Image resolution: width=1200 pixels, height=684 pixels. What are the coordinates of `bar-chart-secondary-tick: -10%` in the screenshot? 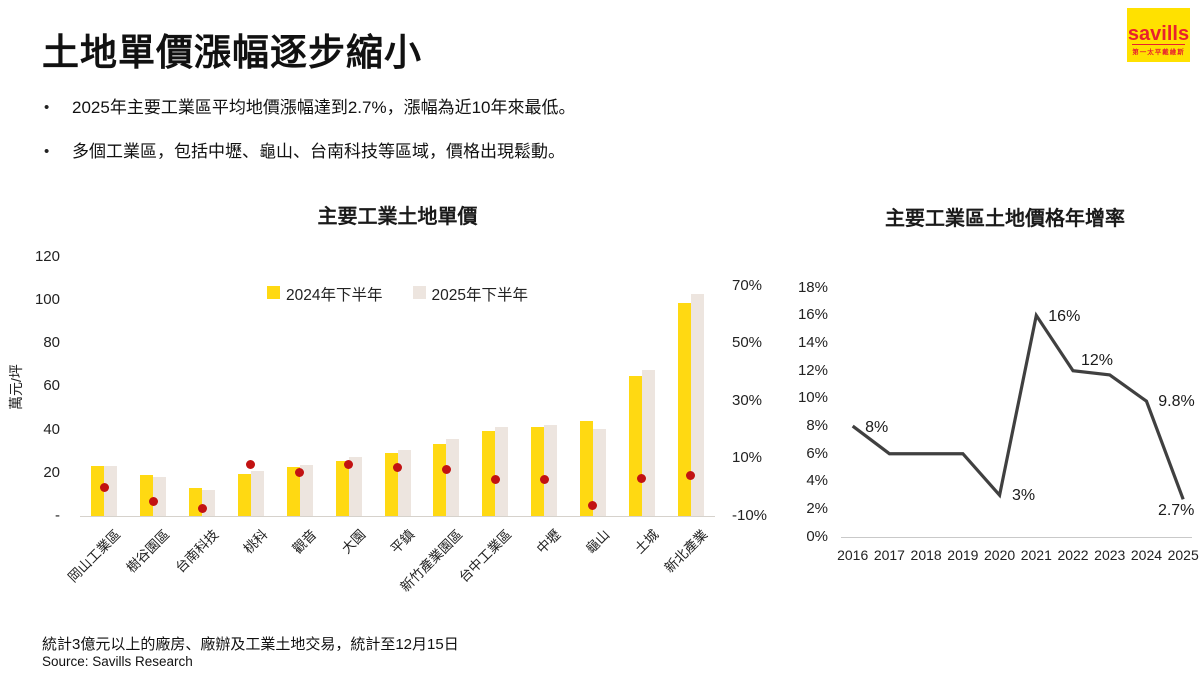 It's located at (750, 515).